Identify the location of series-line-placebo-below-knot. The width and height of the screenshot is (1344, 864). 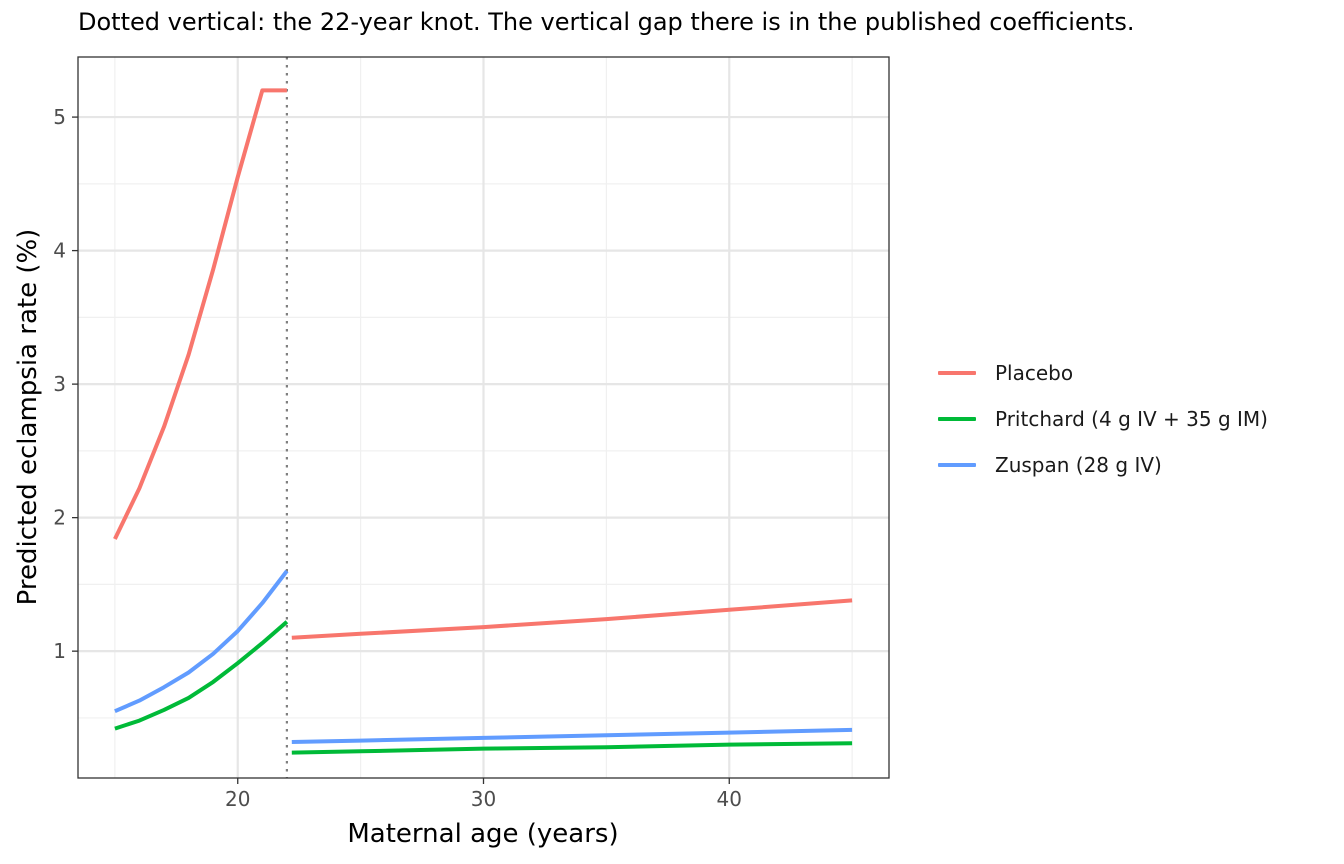
(200, 314).